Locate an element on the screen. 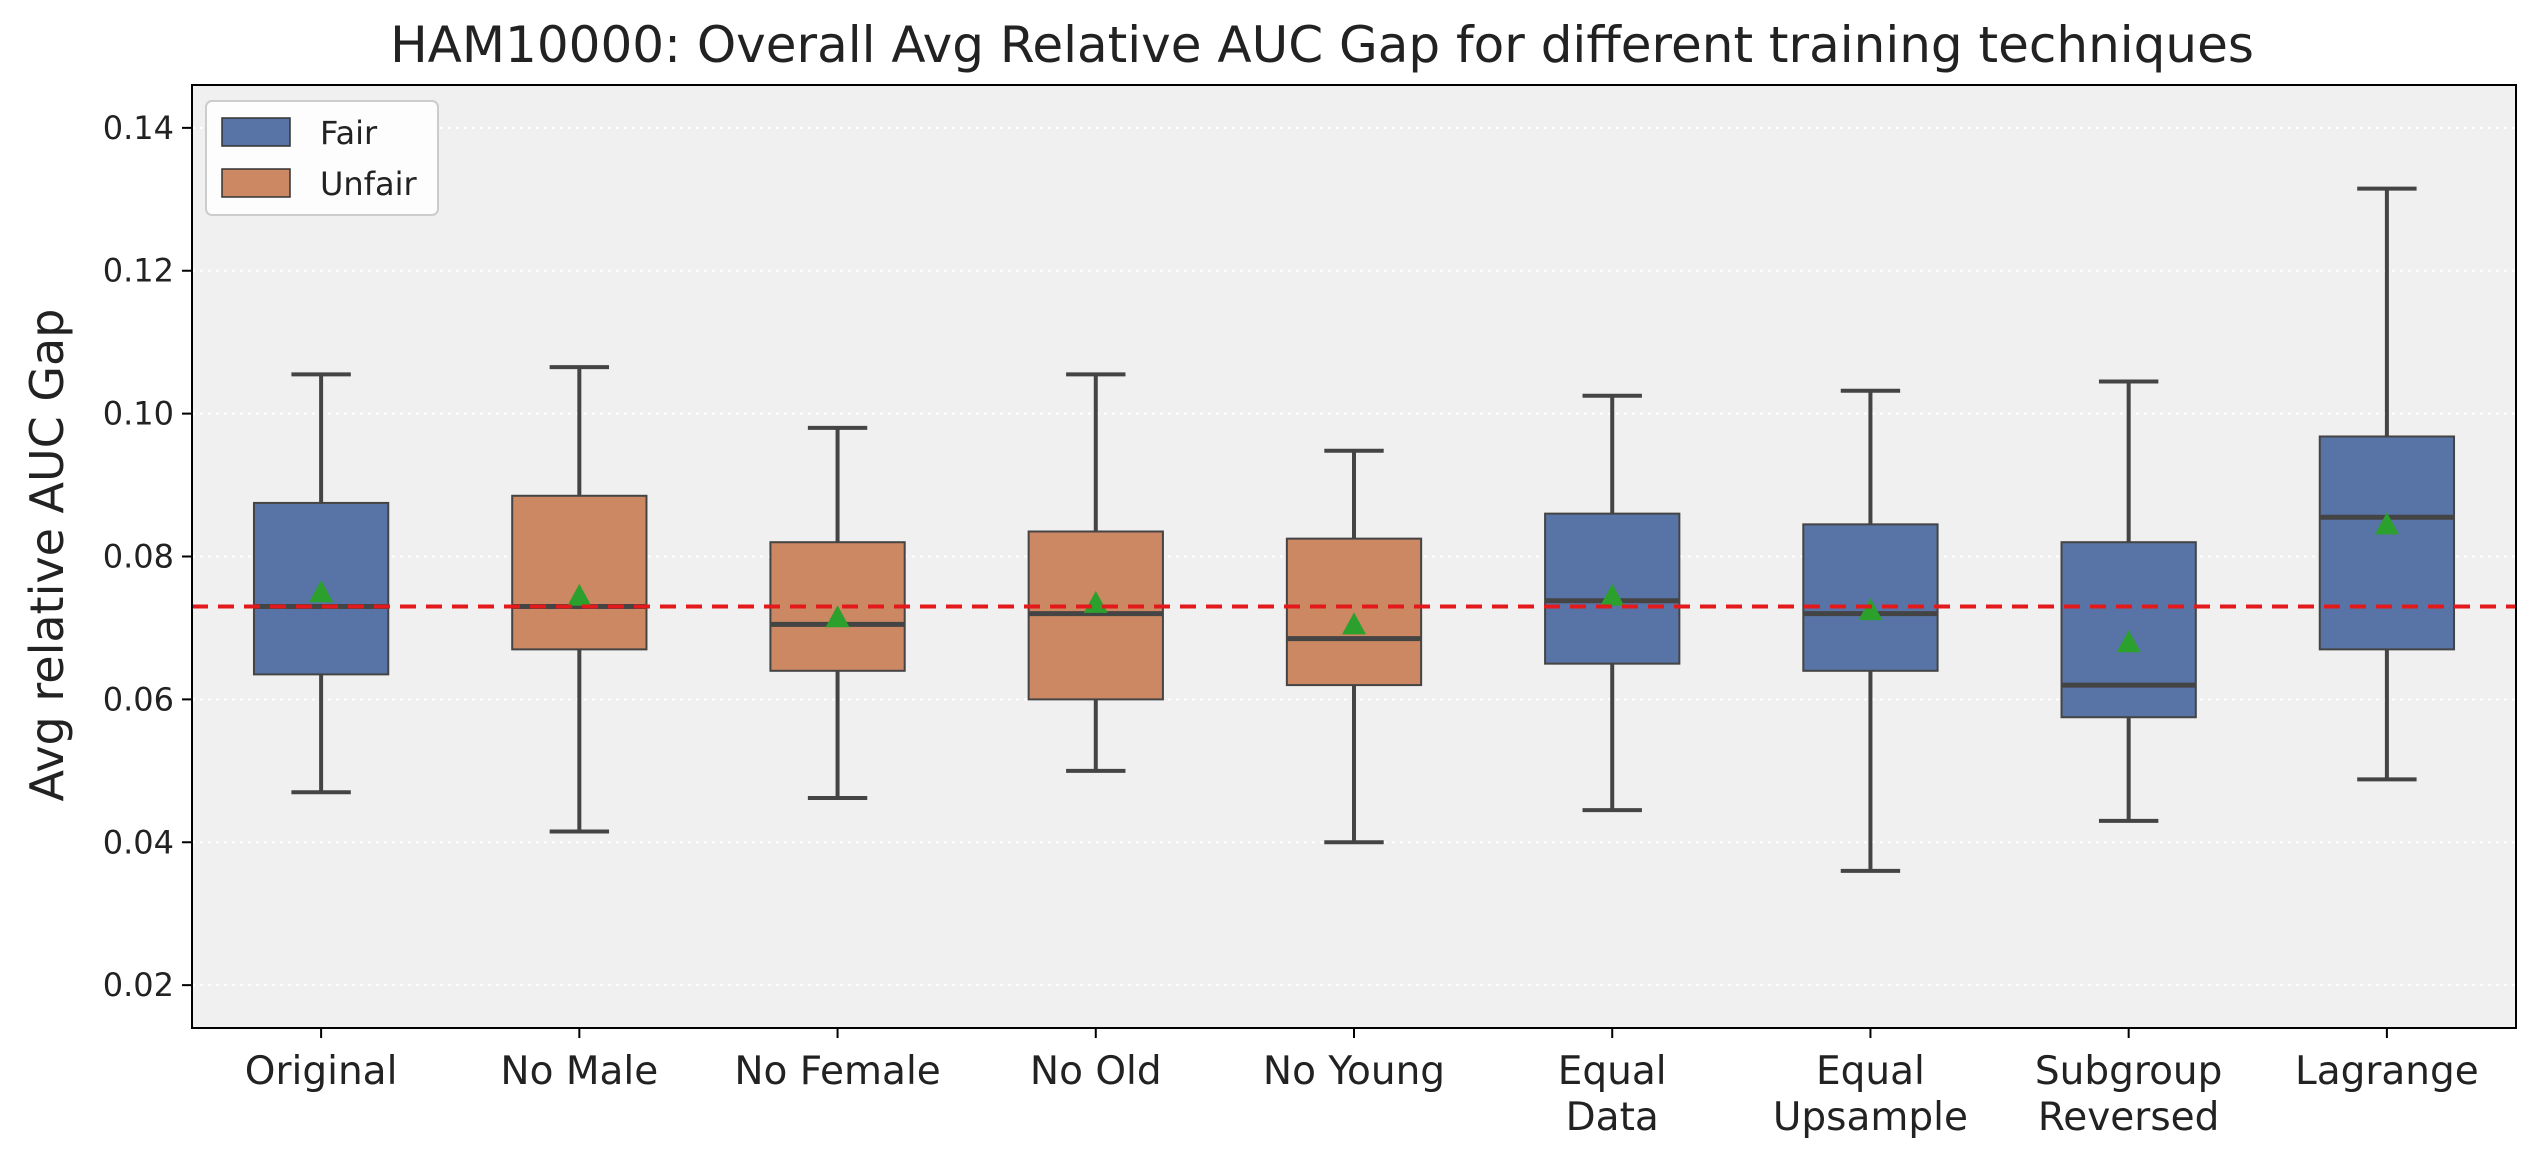 Image resolution: width=2540 pixels, height=1164 pixels. x-tick-label-line: Original is located at coordinates (321, 1071).